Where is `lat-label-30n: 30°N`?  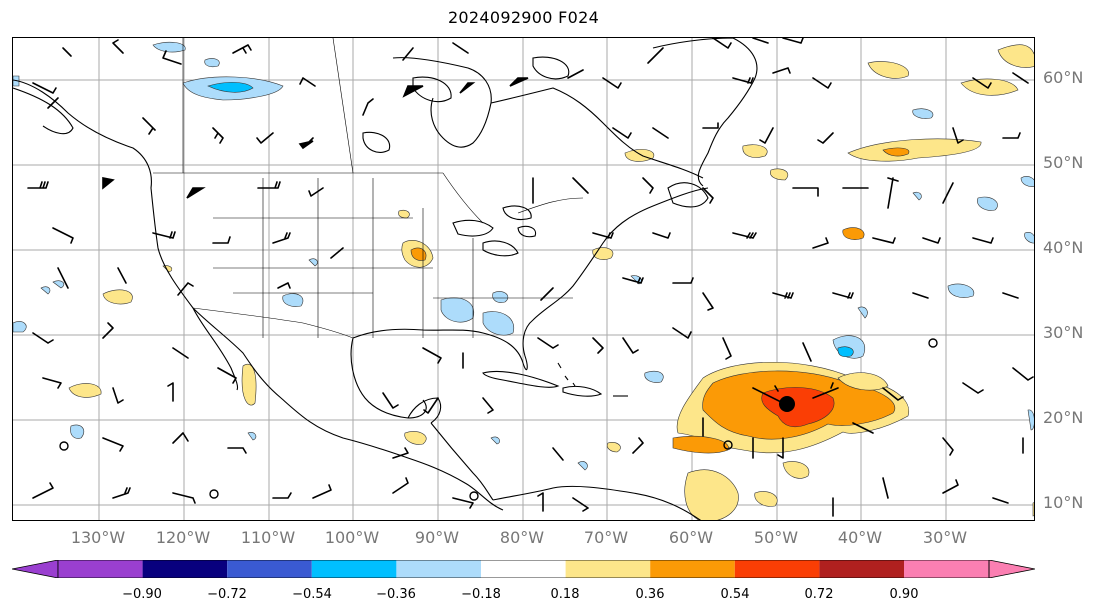 lat-label-30n: 30°N is located at coordinates (1063, 332).